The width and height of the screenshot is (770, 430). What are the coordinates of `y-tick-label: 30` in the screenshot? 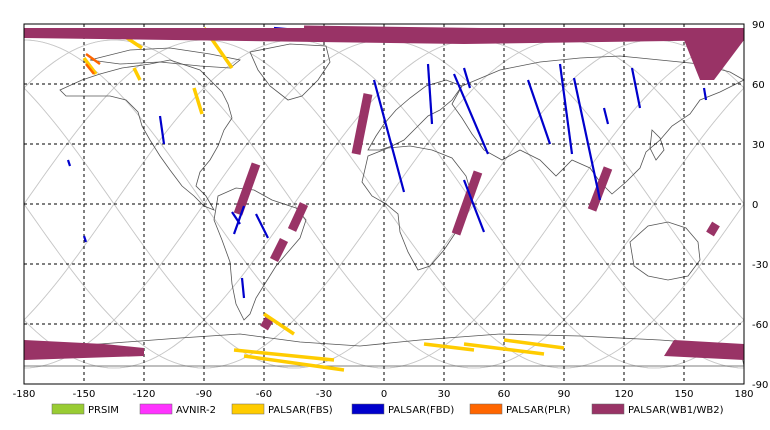 It's located at (758, 145).